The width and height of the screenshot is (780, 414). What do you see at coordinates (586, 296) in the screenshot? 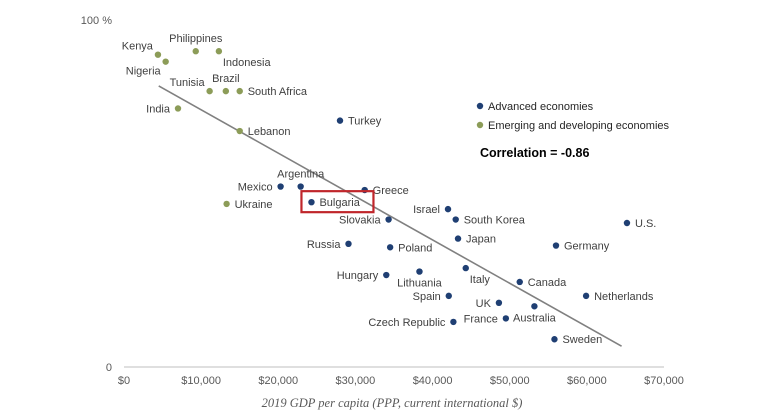
I see `point-netherlands` at bounding box center [586, 296].